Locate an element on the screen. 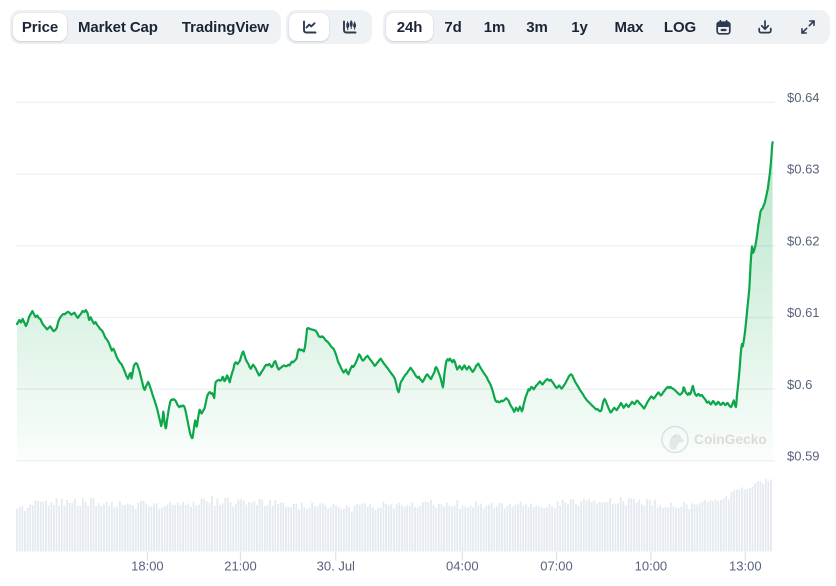  svg-text: $0.61 is located at coordinates (803, 312).